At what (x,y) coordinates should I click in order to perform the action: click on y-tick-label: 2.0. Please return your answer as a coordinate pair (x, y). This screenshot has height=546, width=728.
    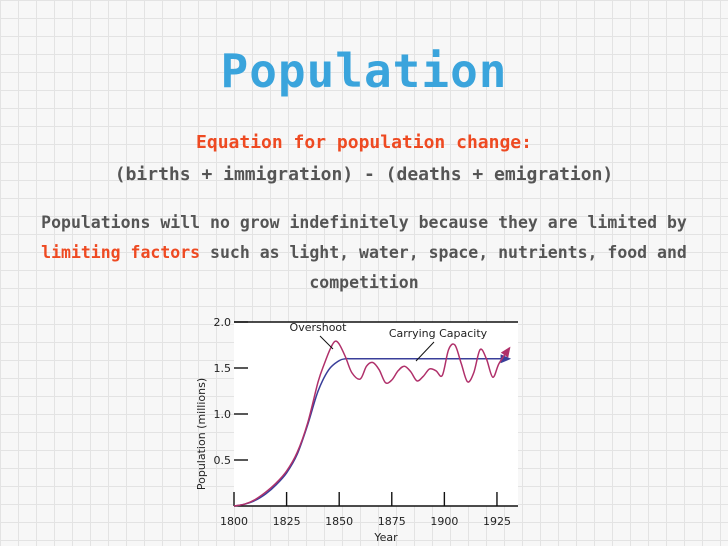
    Looking at the image, I should click on (223, 322).